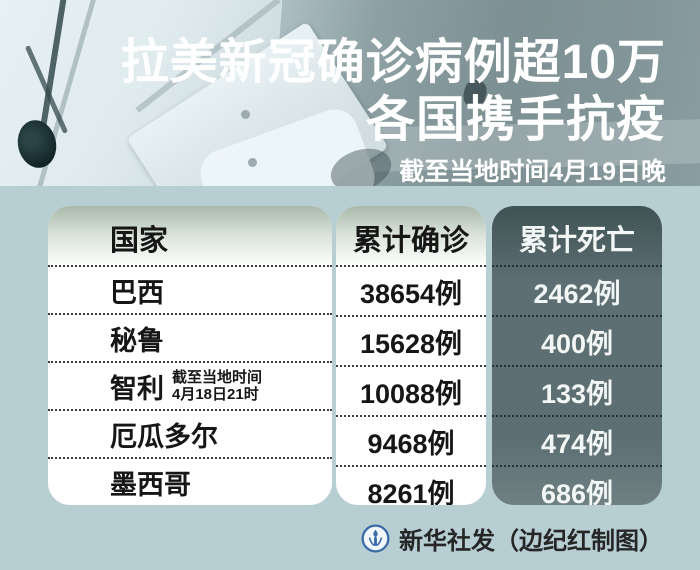  I want to click on table-row-country: 厄瓜多尔, so click(190, 433).